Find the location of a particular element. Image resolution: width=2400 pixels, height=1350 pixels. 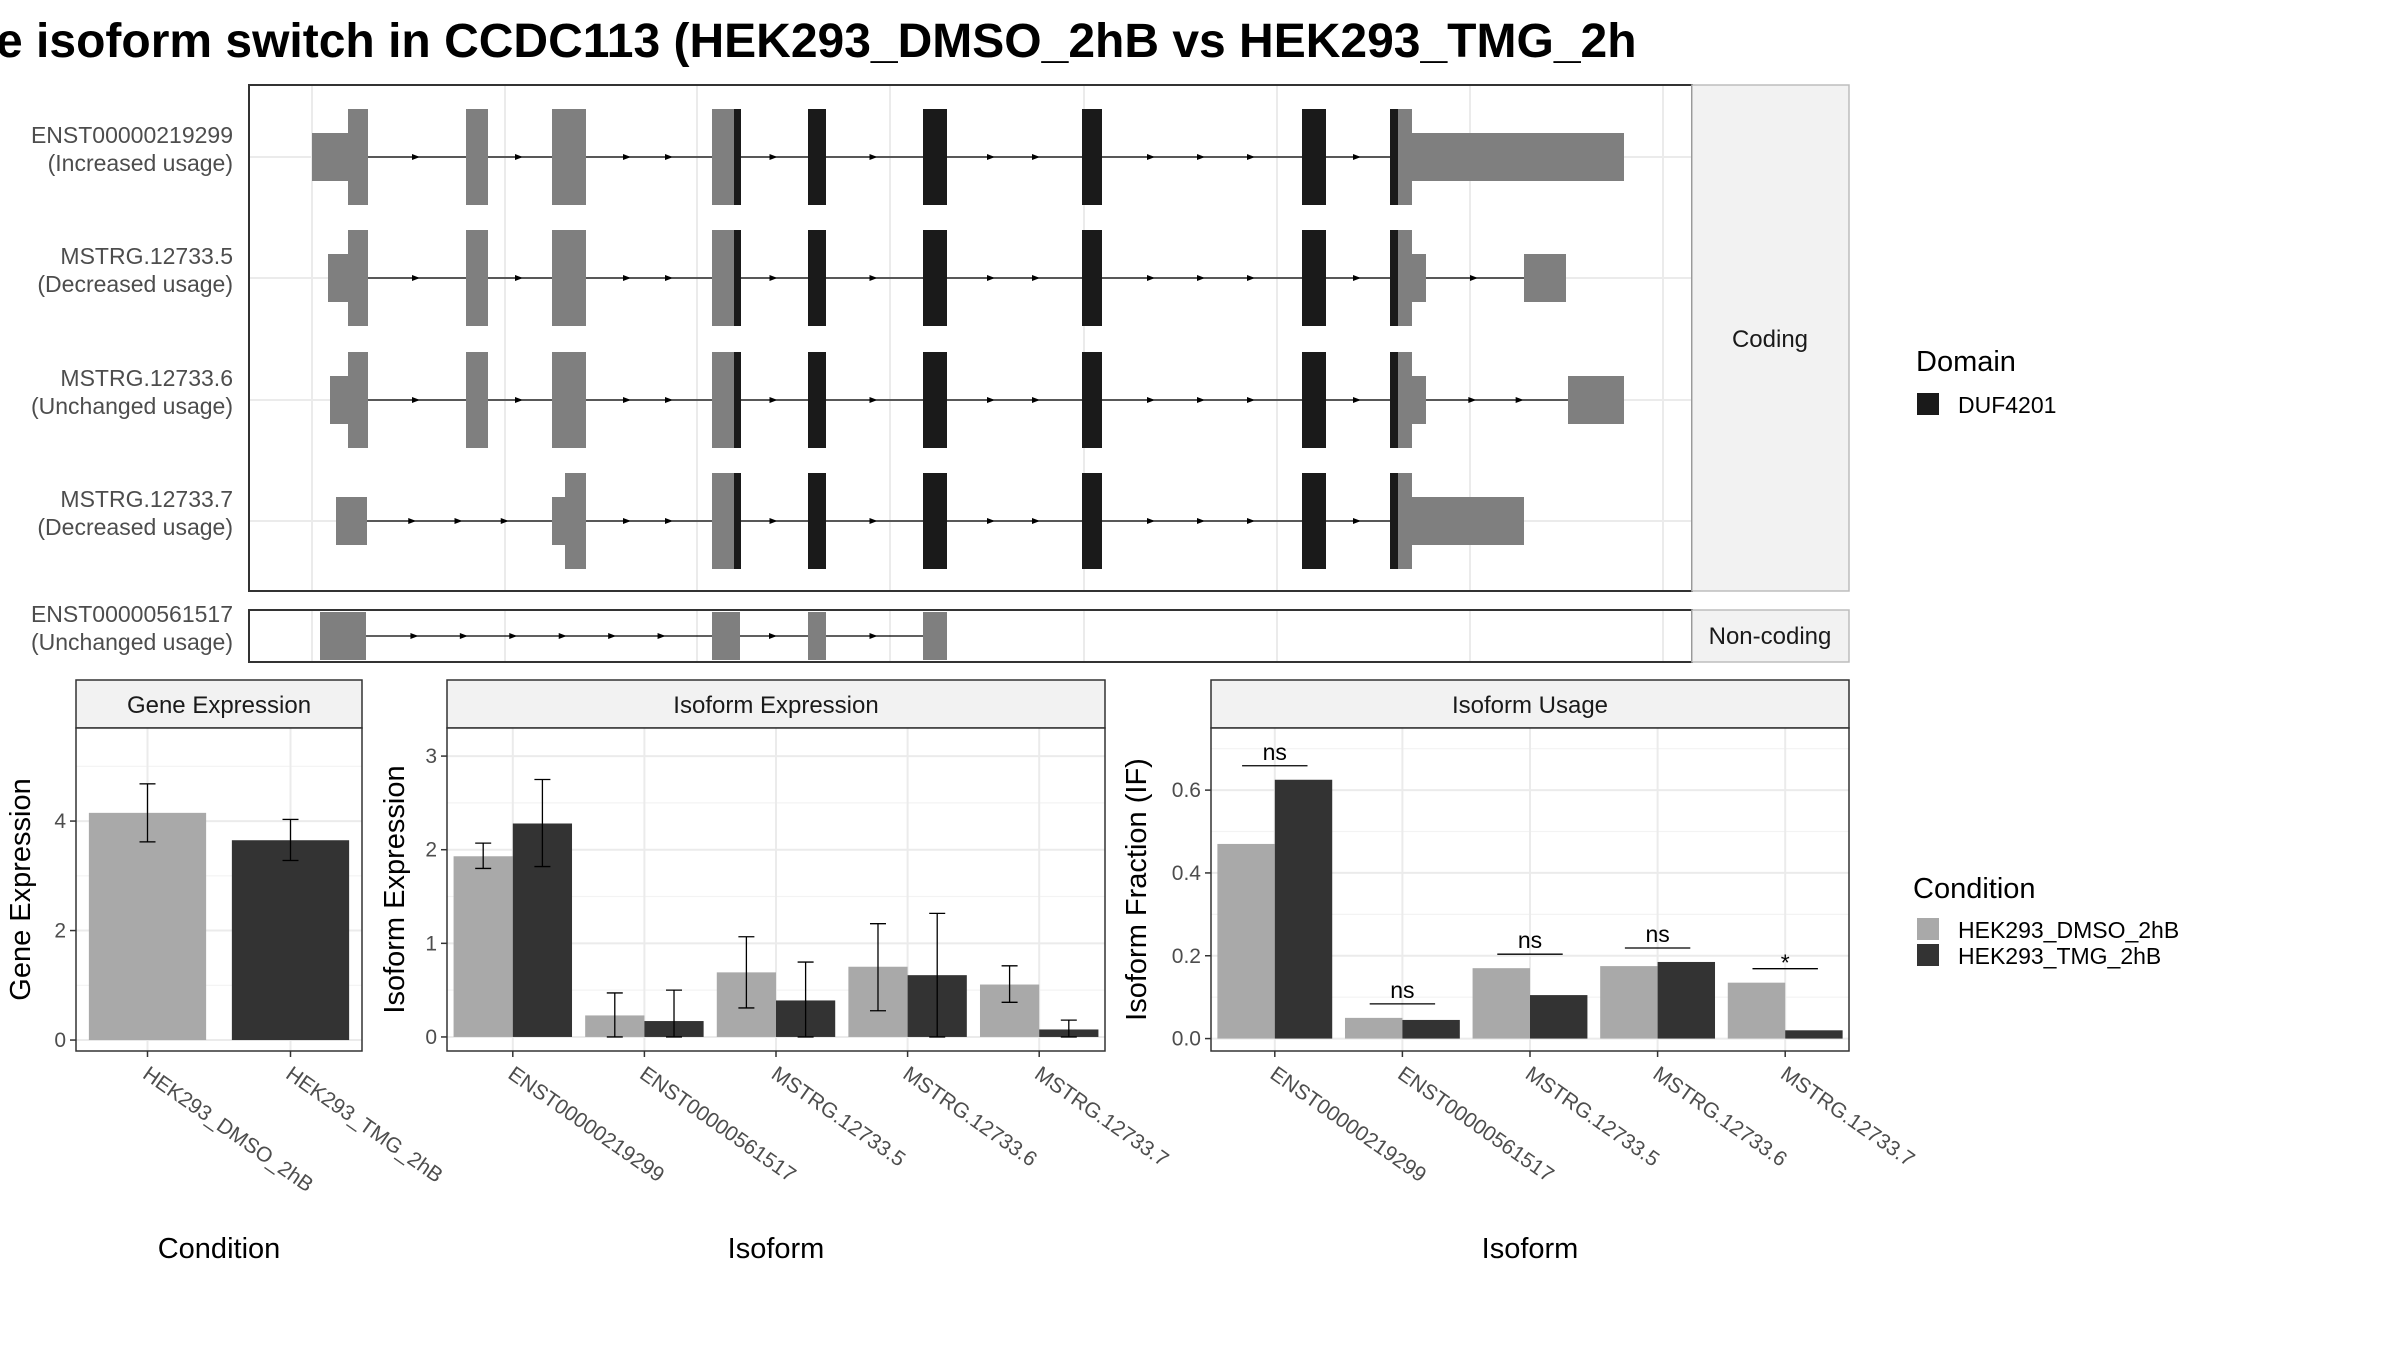

x-axis-title: Isoform is located at coordinates (1530, 1249).